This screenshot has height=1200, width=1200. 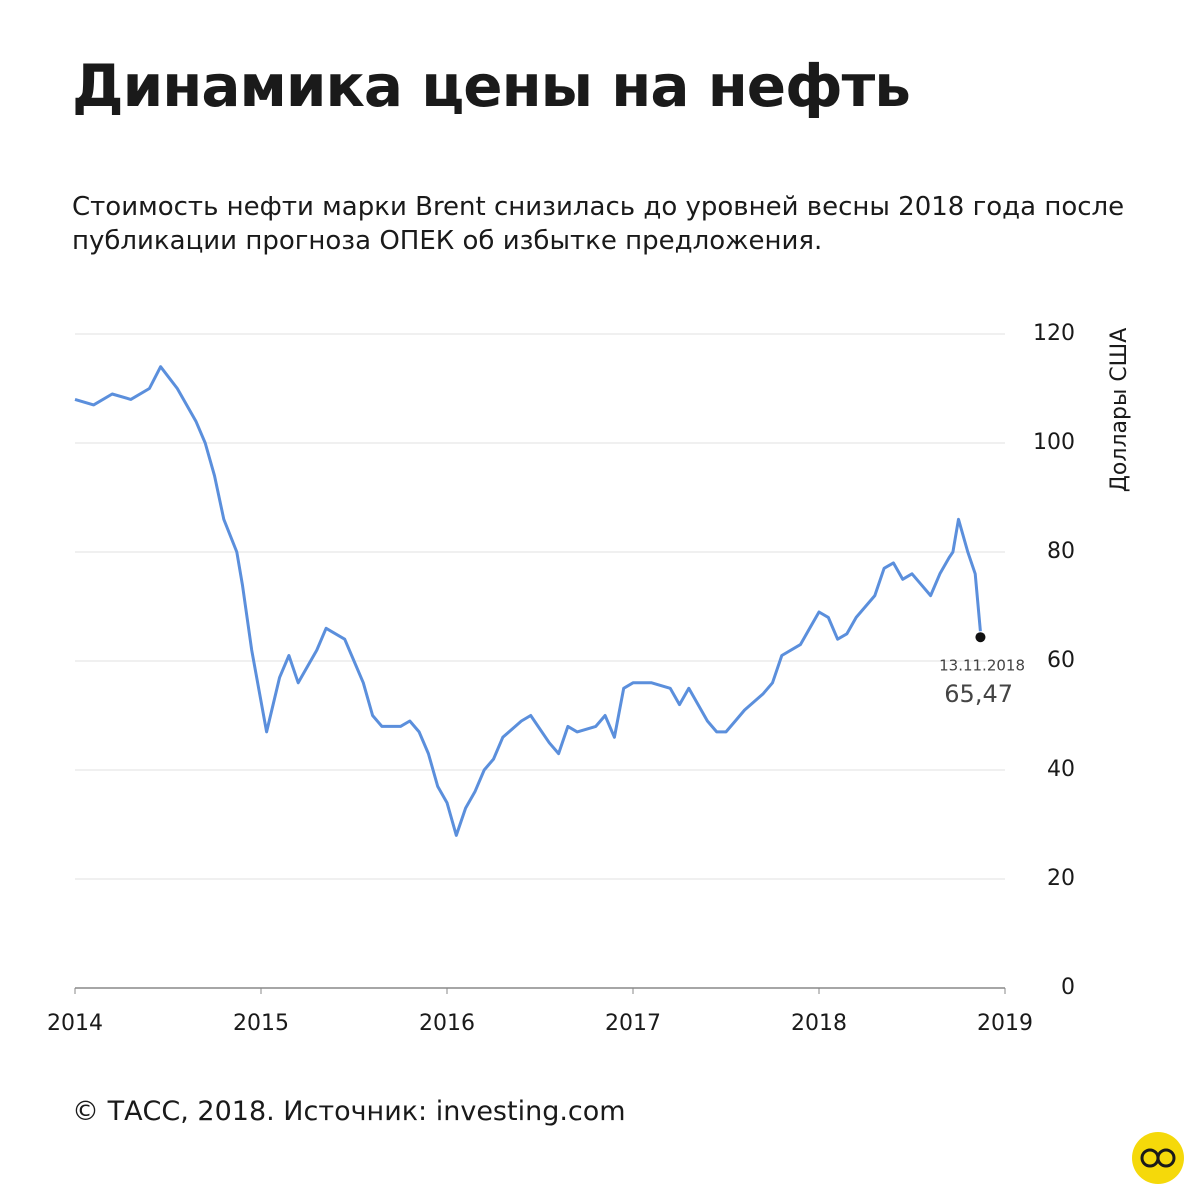 I want to click on y-tick-label: 100, so click(x=1054, y=442).